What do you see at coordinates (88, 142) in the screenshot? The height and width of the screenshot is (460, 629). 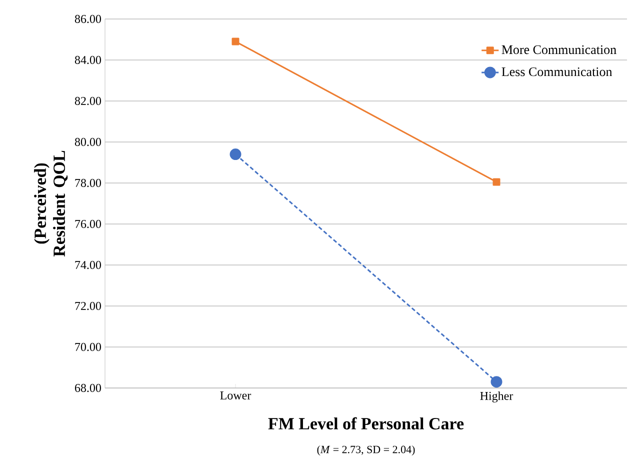 I see `y-tick-label: 80.00` at bounding box center [88, 142].